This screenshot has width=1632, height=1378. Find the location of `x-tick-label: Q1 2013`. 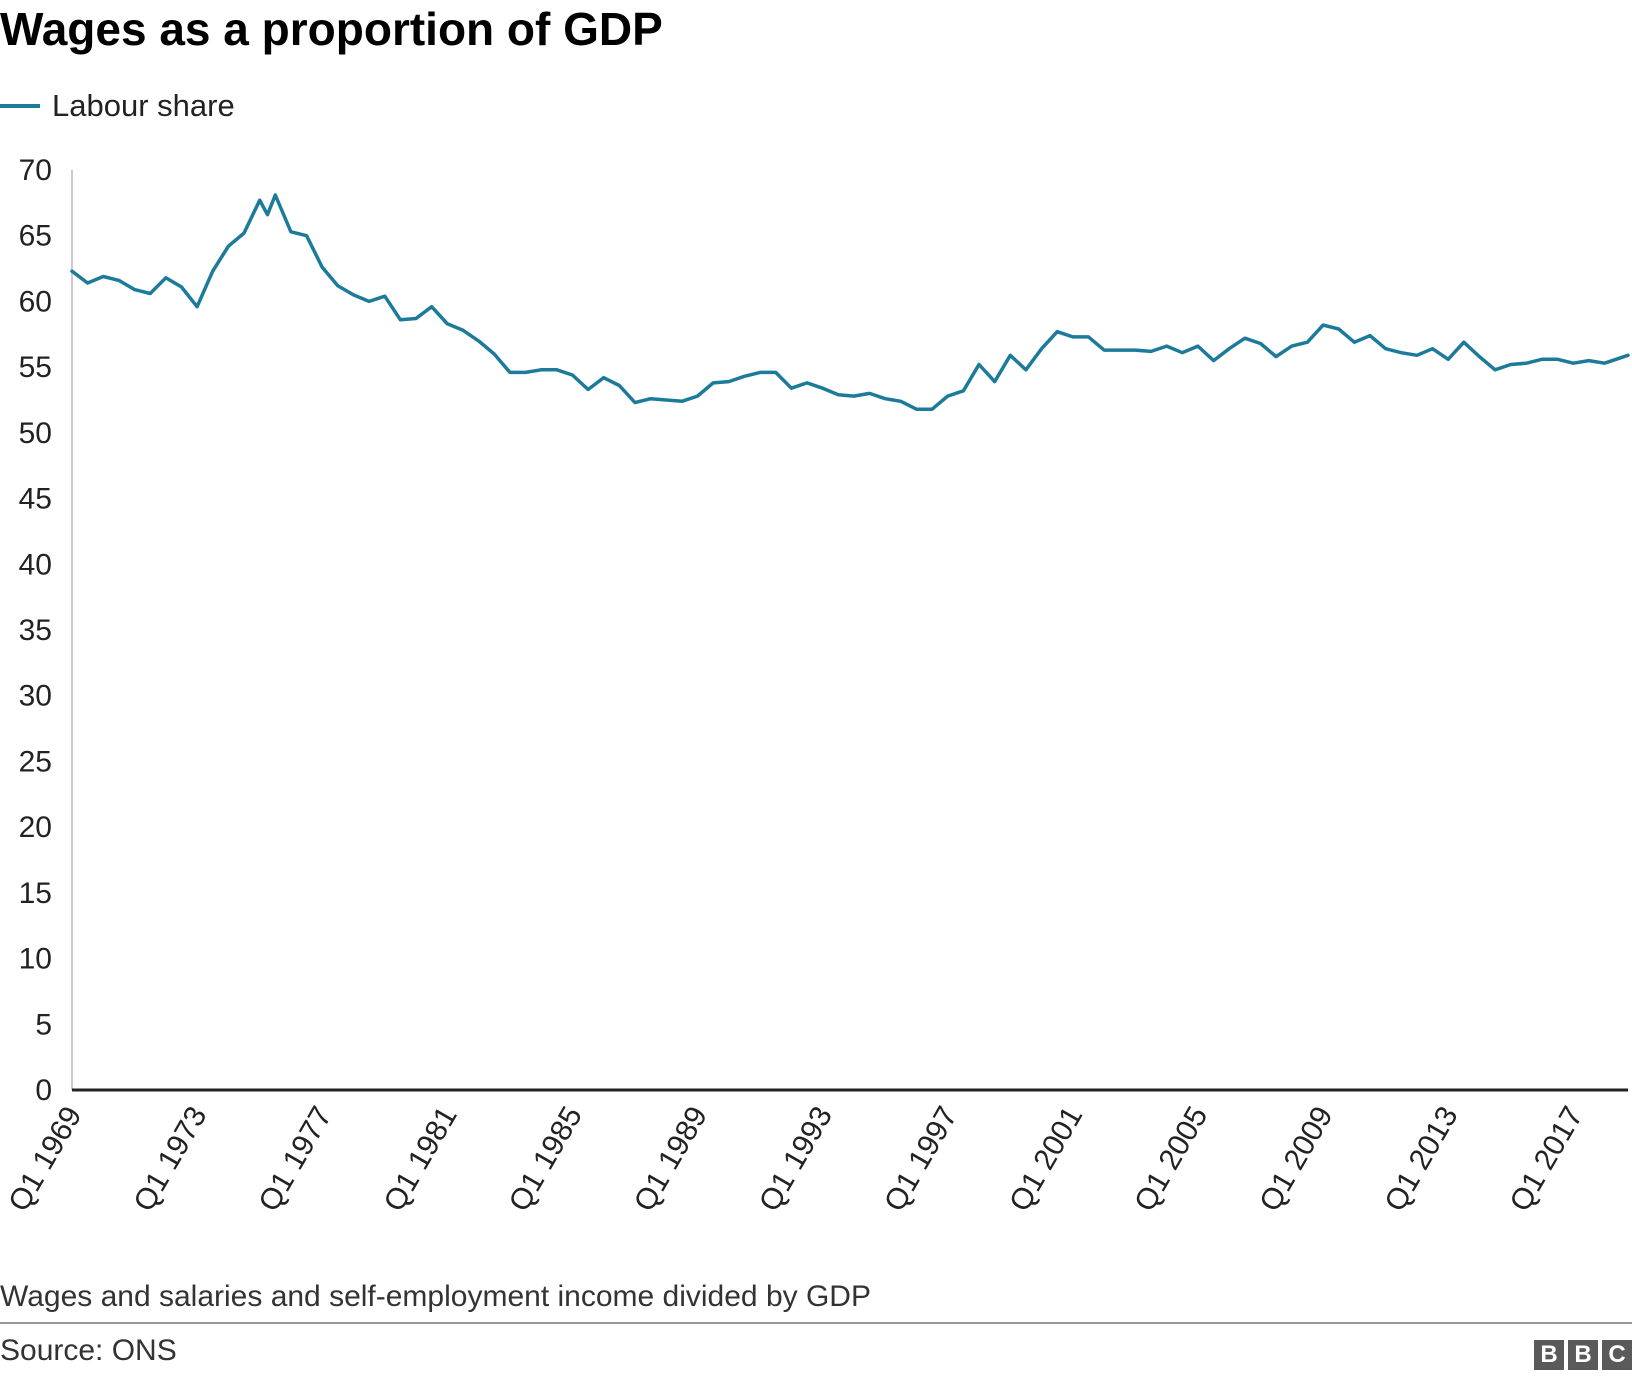

x-tick-label: Q1 2013 is located at coordinates (1421, 1159).